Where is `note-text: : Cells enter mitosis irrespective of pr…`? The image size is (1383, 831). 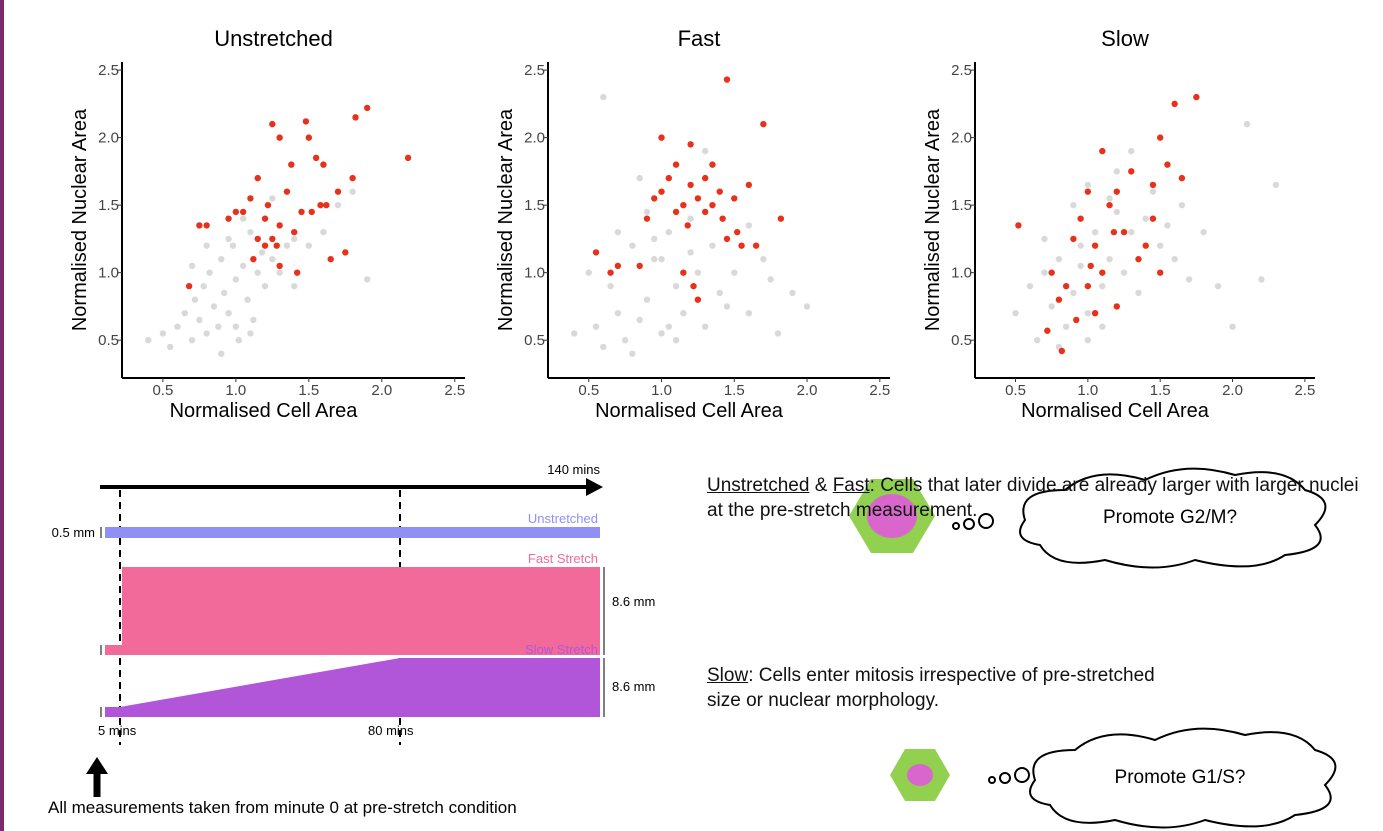 note-text: : Cells enter mitosis irrespective of pr… is located at coordinates (931, 688).